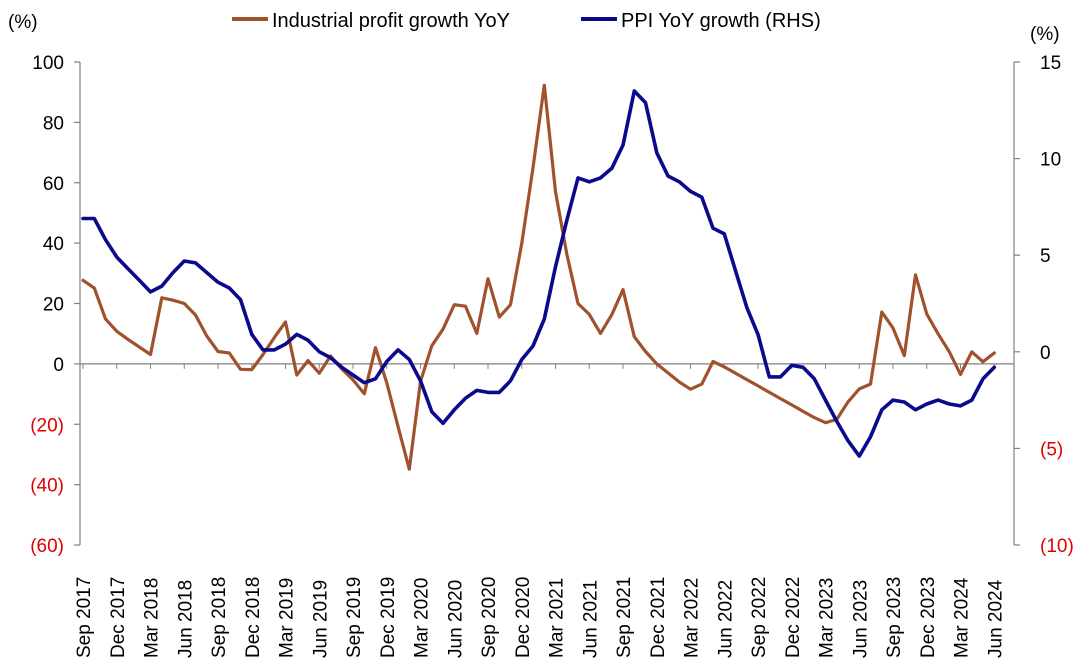 The width and height of the screenshot is (1080, 663). Describe the element at coordinates (1045, 34) in the screenshot. I see `right-axis-unit: (%)` at that location.